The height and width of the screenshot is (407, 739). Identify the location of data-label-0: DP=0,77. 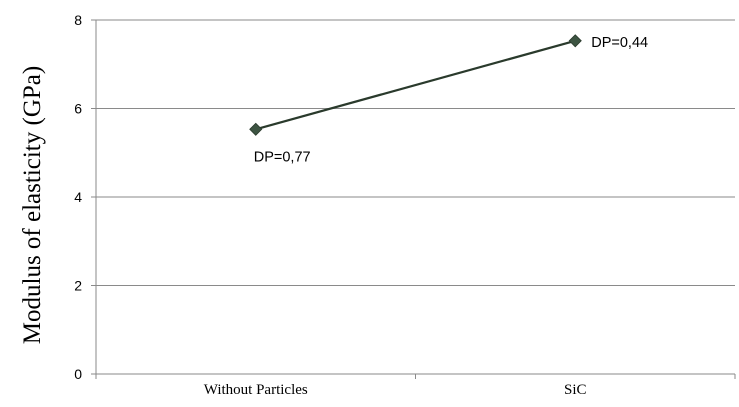
(282, 157).